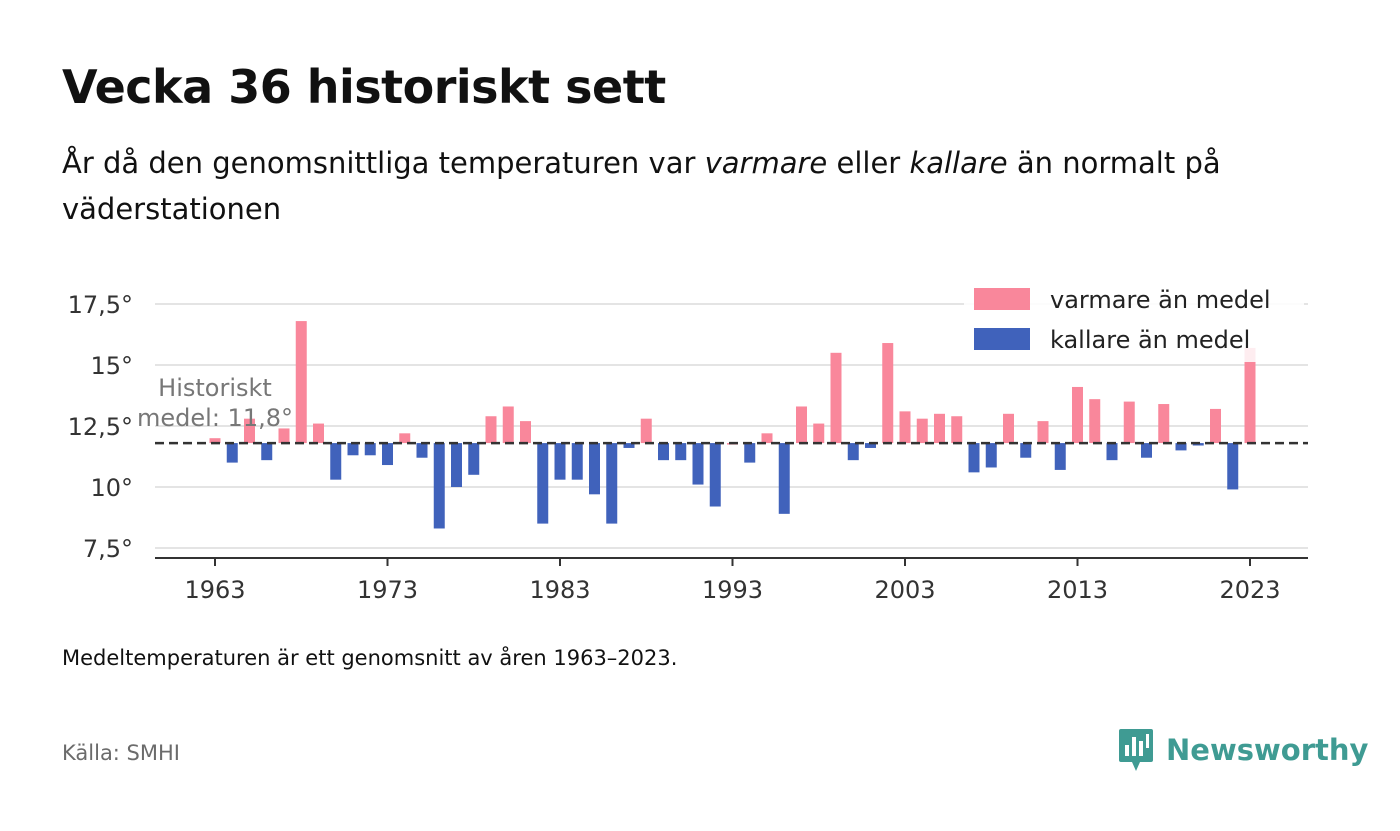 This screenshot has height=831, width=1400. What do you see at coordinates (100, 305) in the screenshot?
I see `y-tick-label: 17,5°` at bounding box center [100, 305].